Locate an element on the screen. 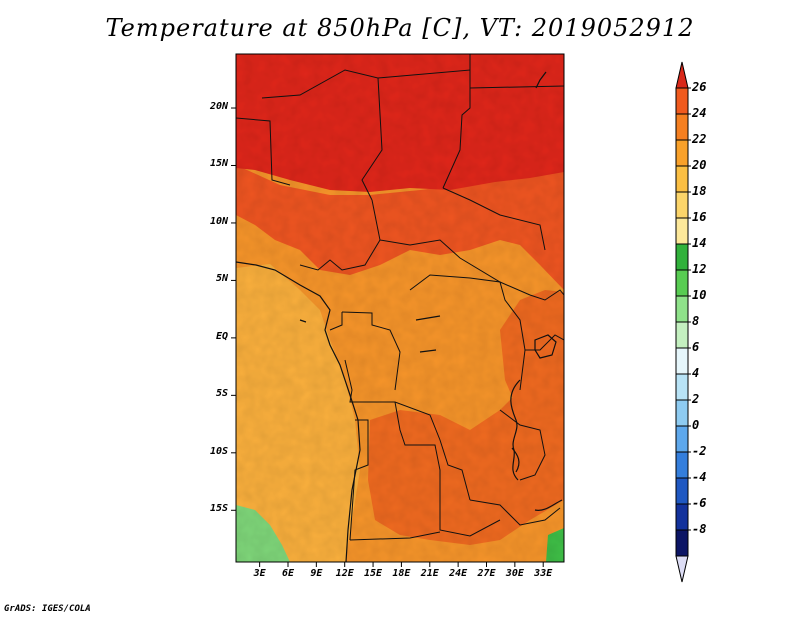  lon-label: 15E is located at coordinates (373, 573).